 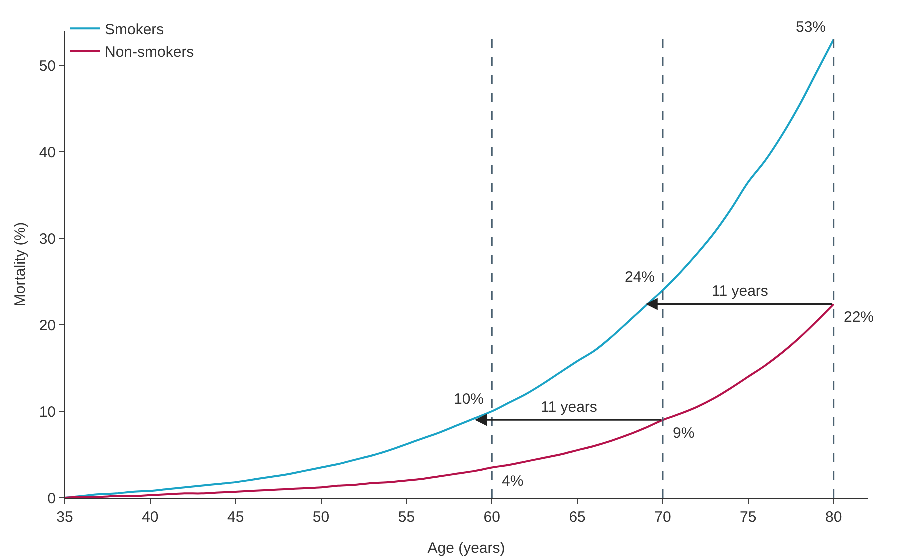 I want to click on x-tick-label: 55, so click(x=407, y=517).